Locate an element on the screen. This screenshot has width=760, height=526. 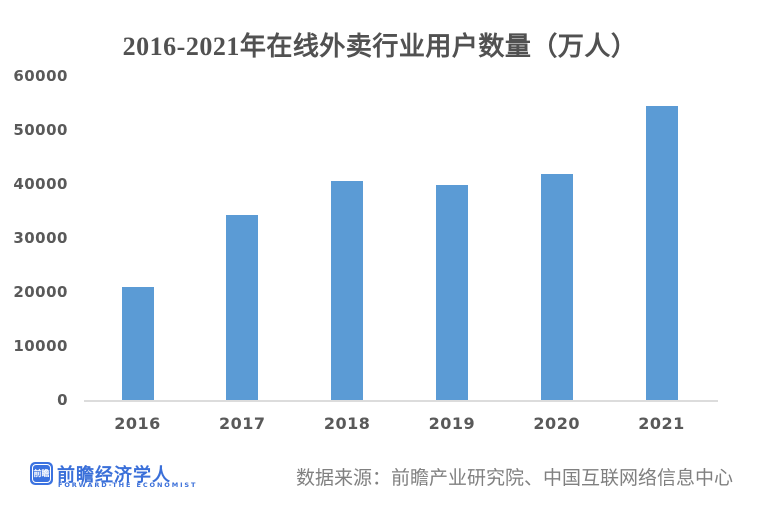
brand-tagline: FORWARD-THE ECONOMIST is located at coordinates (128, 485).